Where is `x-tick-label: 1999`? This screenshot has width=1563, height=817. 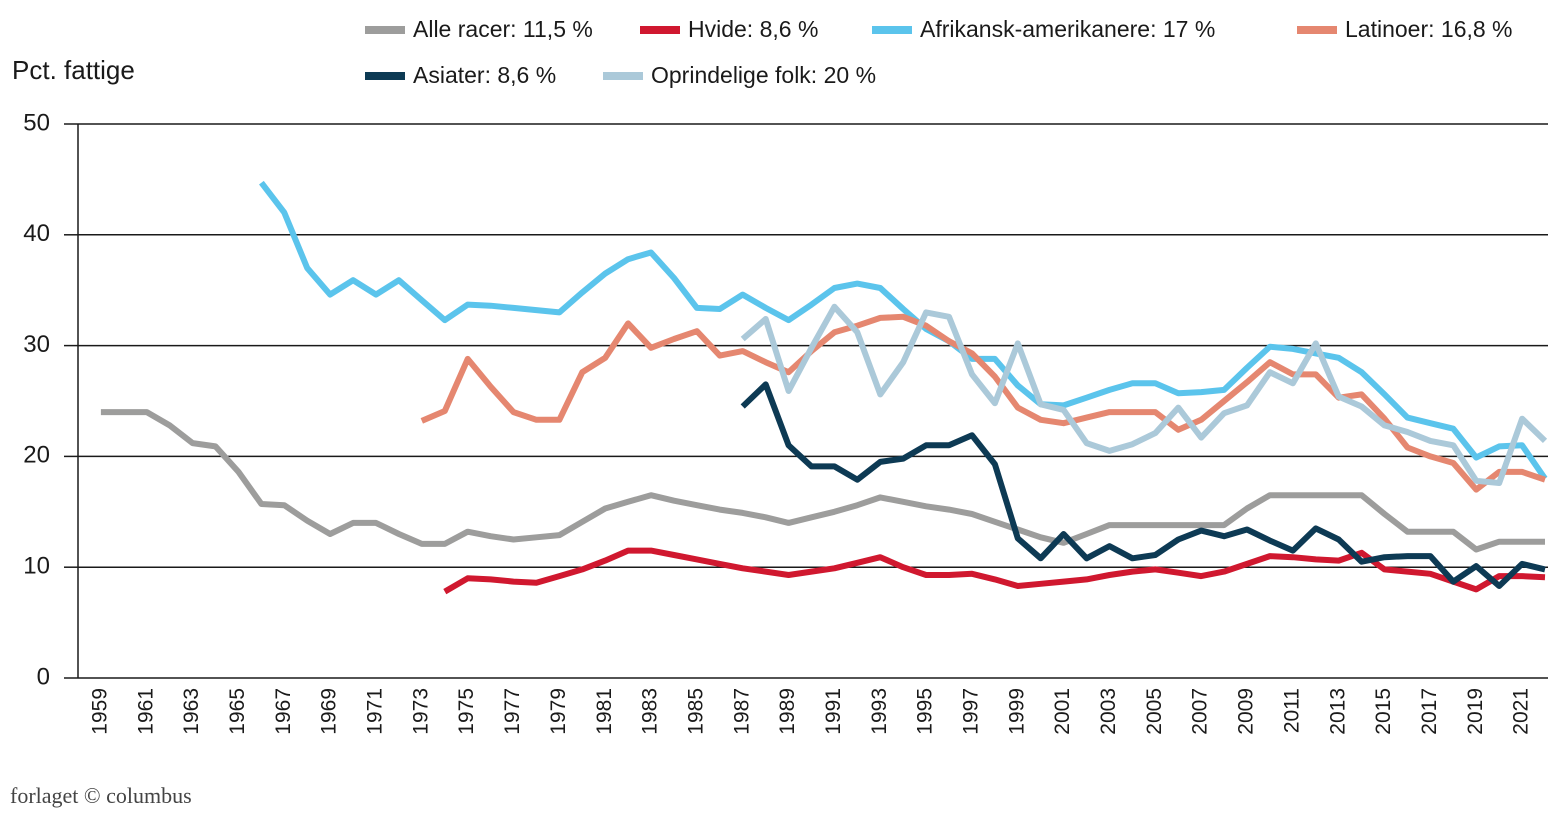 x-tick-label: 1999 is located at coordinates (1016, 711).